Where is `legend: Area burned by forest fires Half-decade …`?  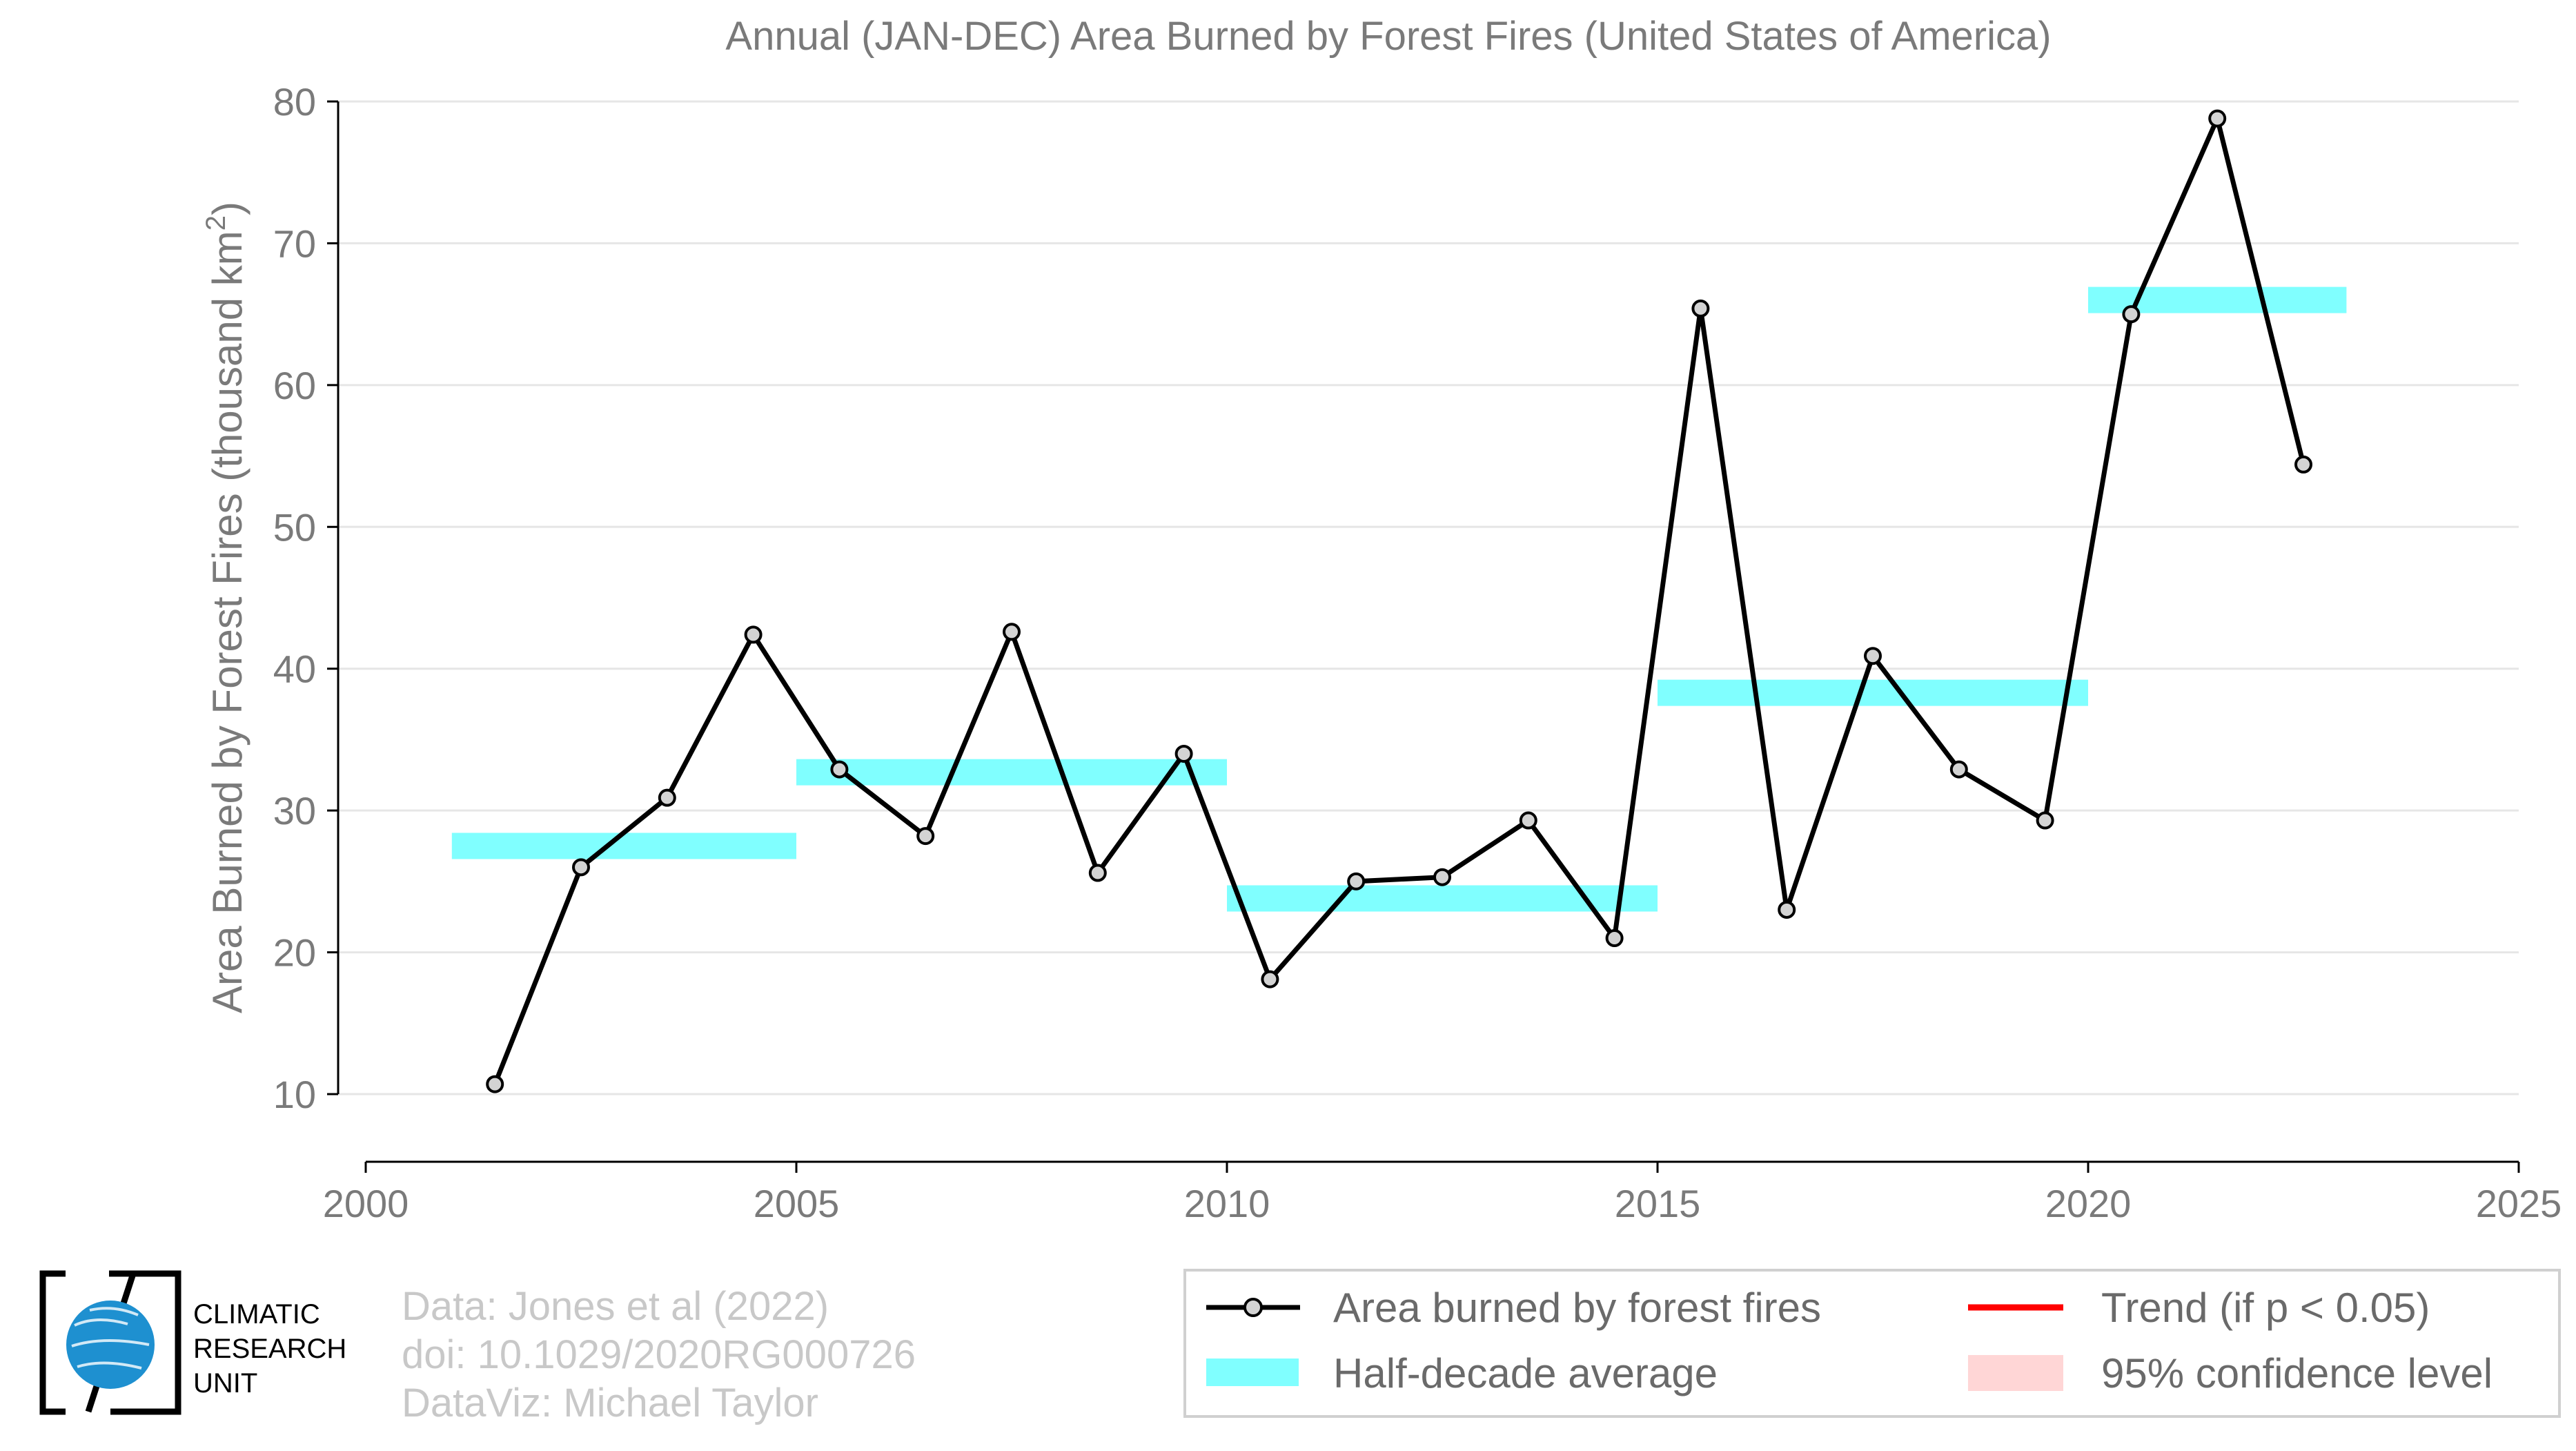
legend: Area burned by forest fires Half-decade … is located at coordinates (1872, 1344).